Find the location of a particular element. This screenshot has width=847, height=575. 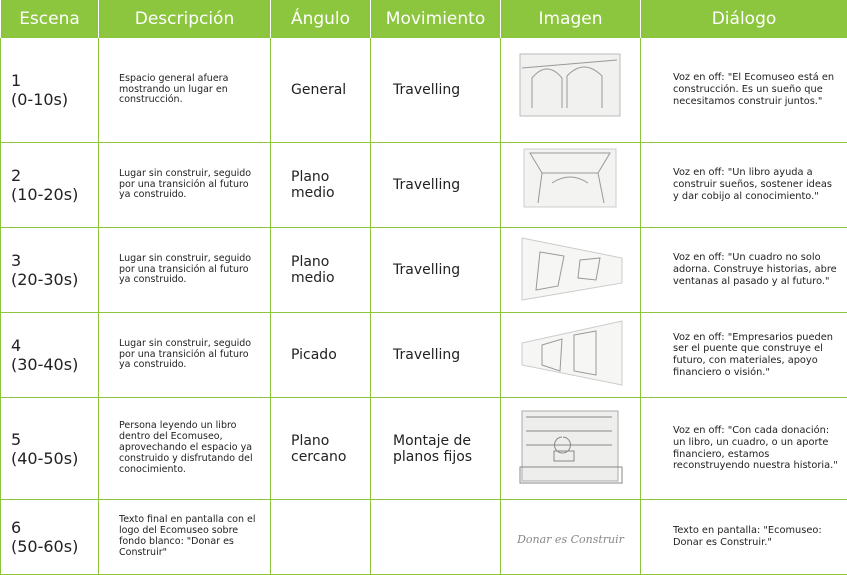

scene-time: (10-20s) is located at coordinates (51, 194).